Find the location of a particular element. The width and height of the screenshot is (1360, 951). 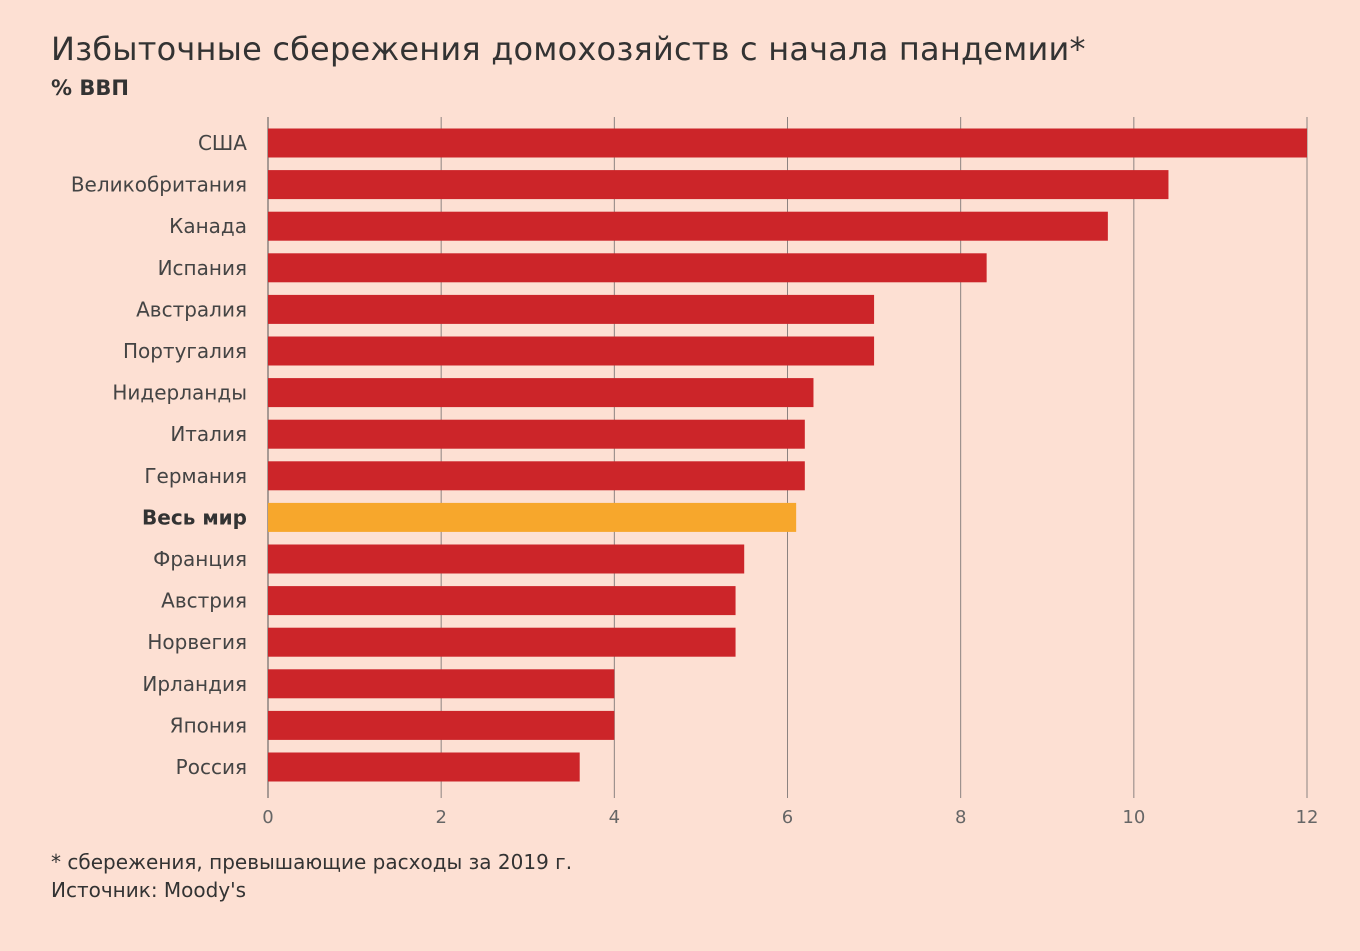

category-label: Италия is located at coordinates (208, 434).